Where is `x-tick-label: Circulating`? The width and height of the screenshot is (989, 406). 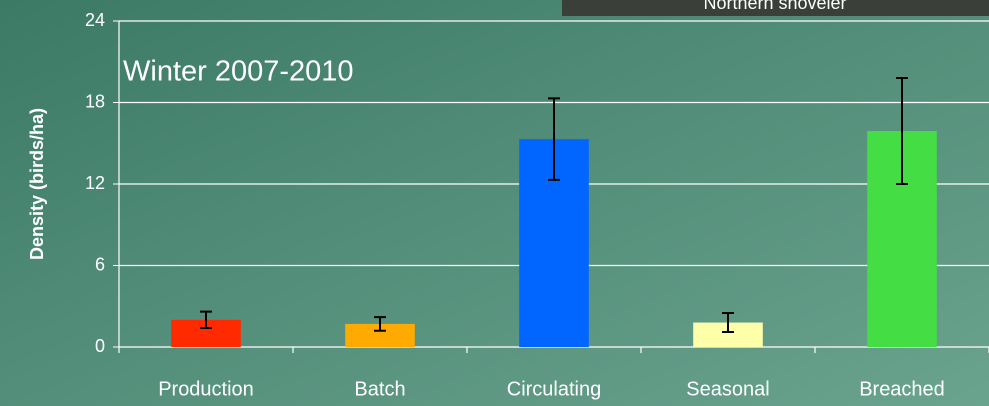 x-tick-label: Circulating is located at coordinates (554, 389).